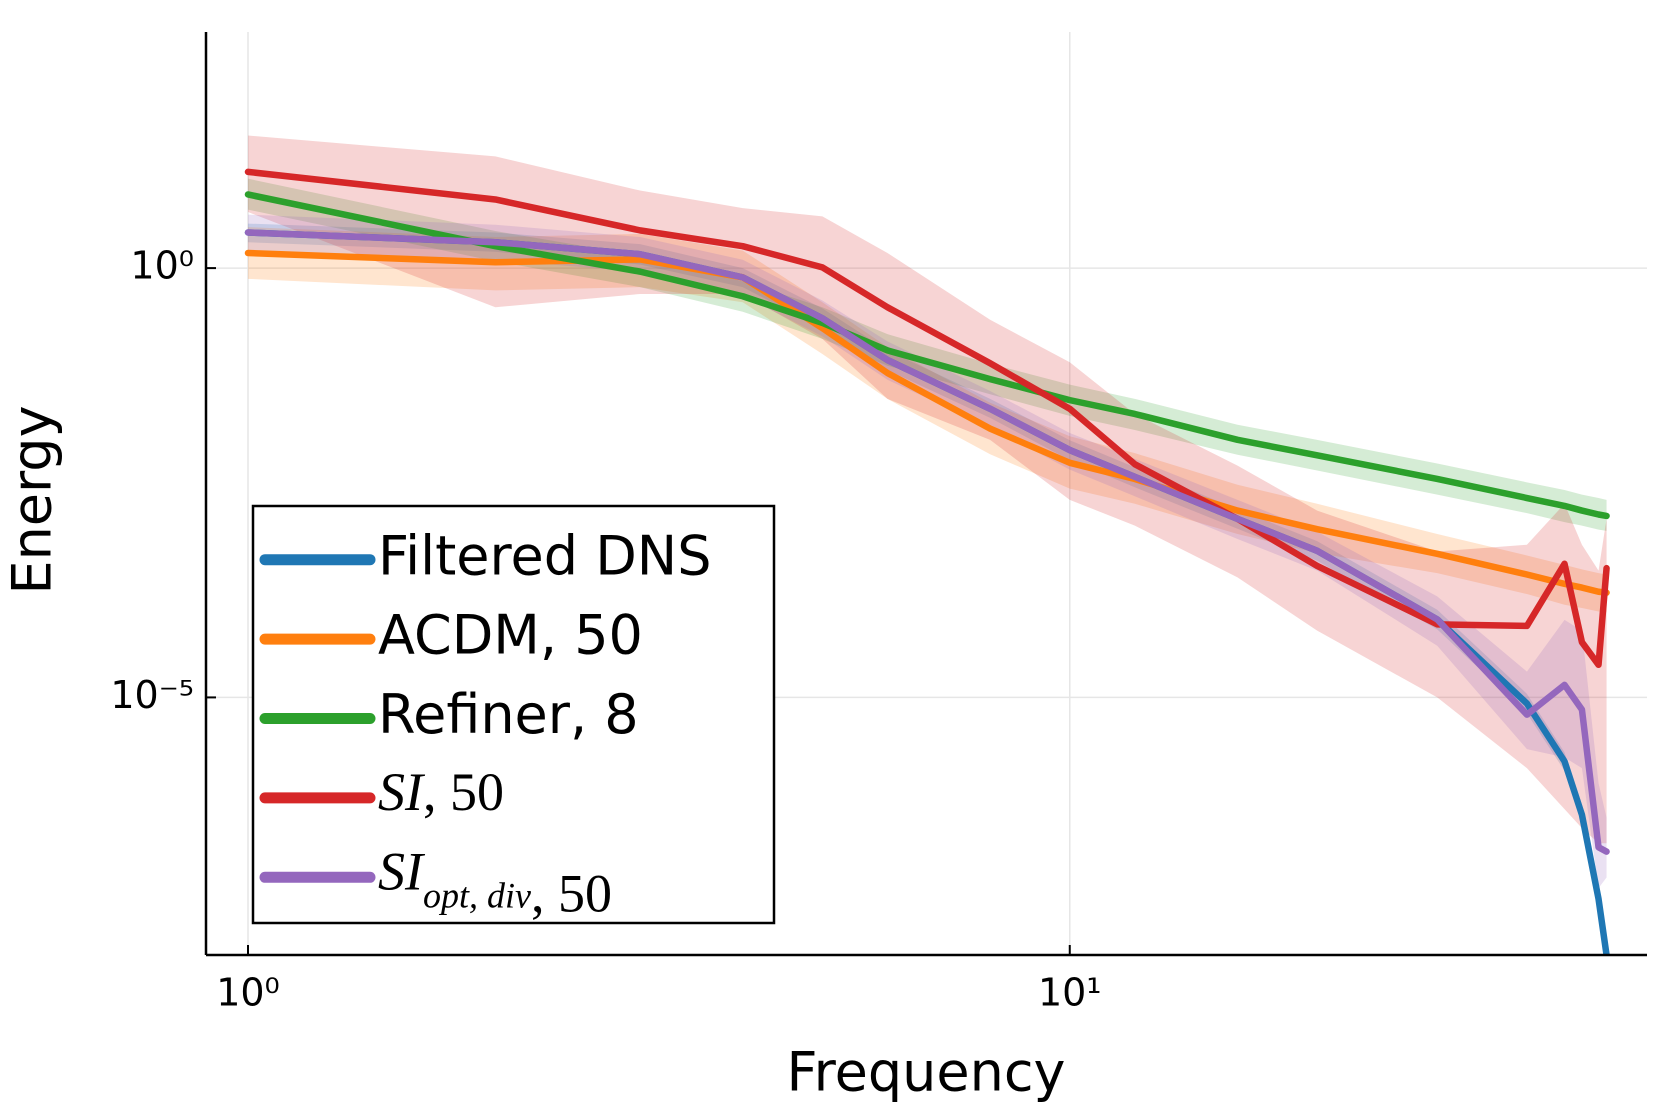  I want to click on y-axis-label: Energy, so click(32, 499).